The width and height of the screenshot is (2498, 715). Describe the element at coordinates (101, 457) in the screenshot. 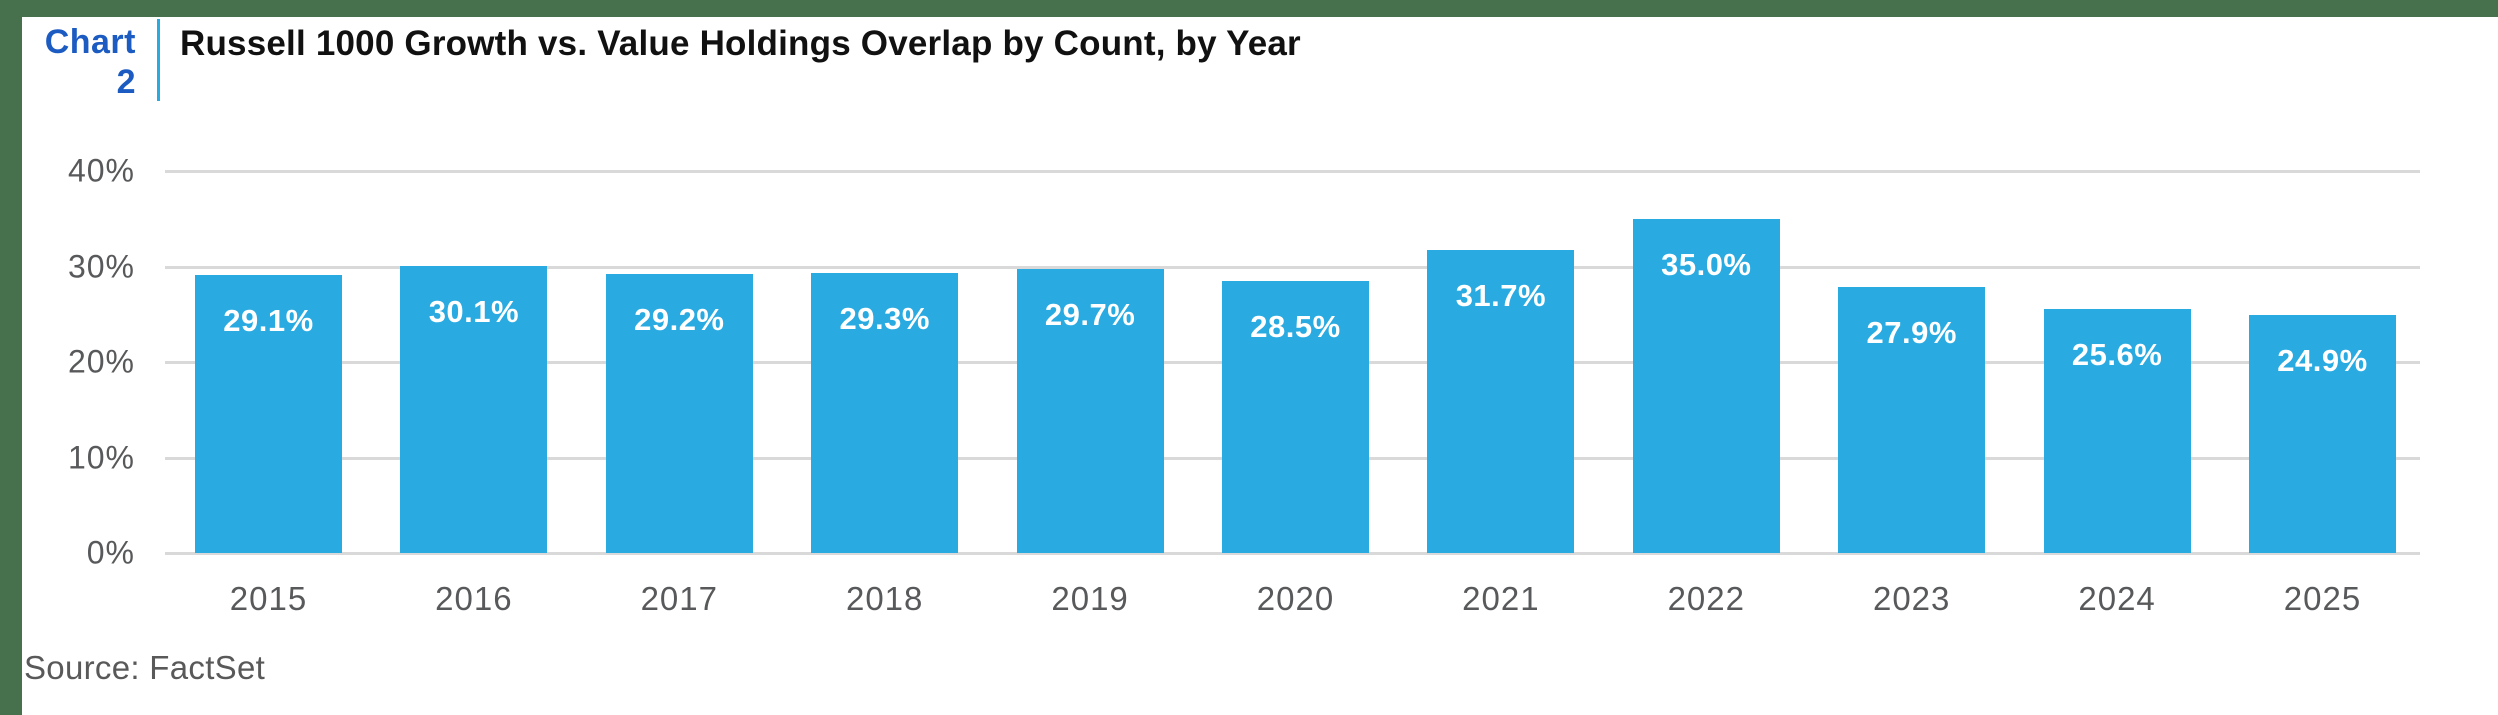

I see `y-axis-tick-label: 10%` at that location.